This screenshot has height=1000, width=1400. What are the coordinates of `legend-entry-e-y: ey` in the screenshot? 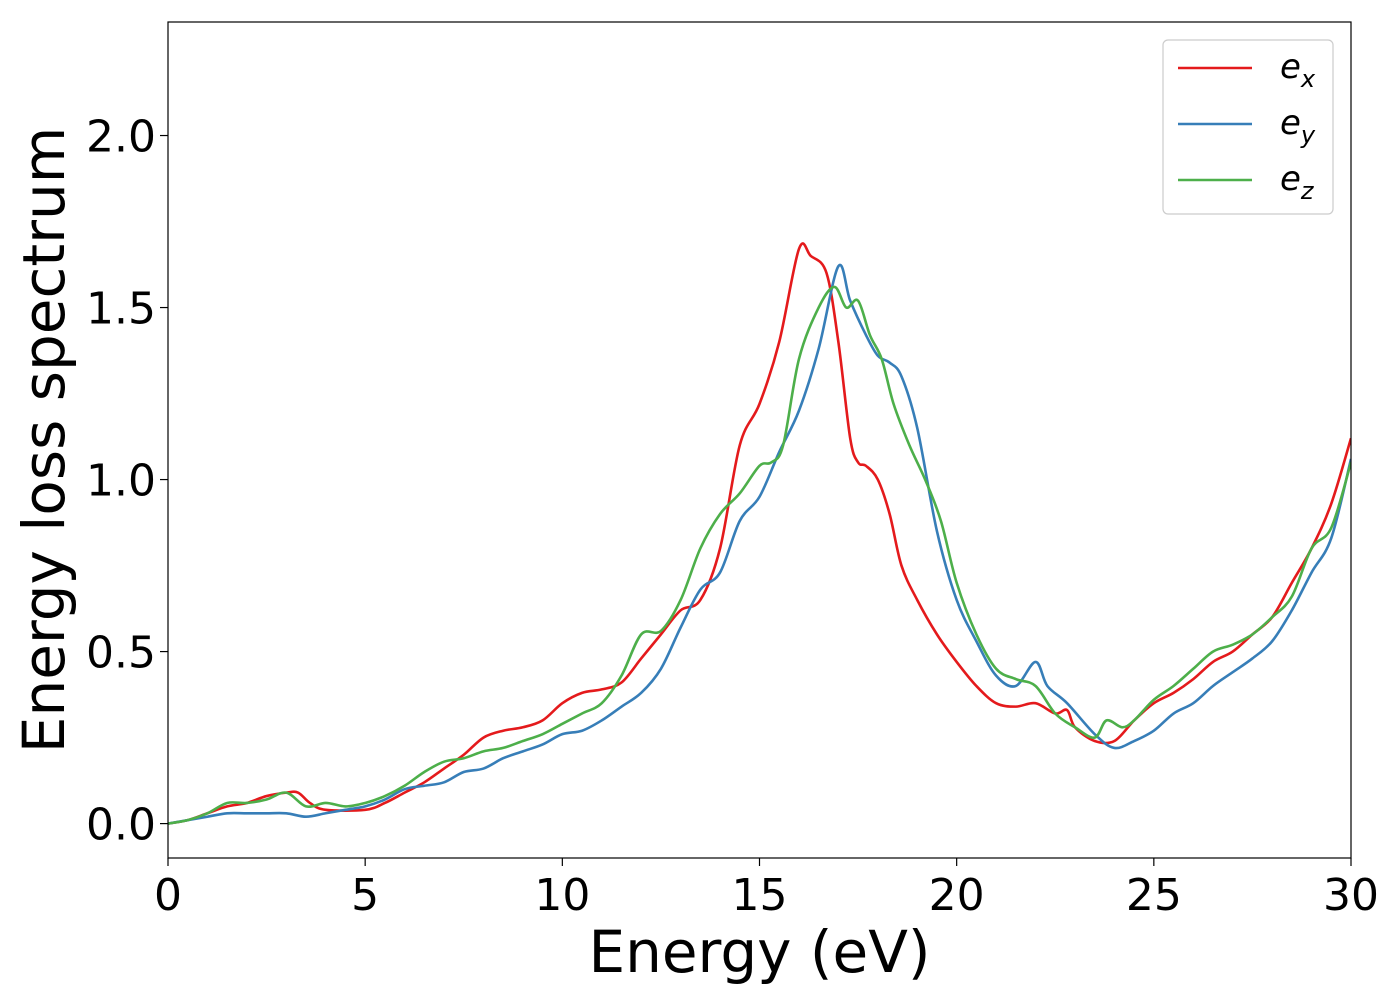 It's located at (1247, 126).